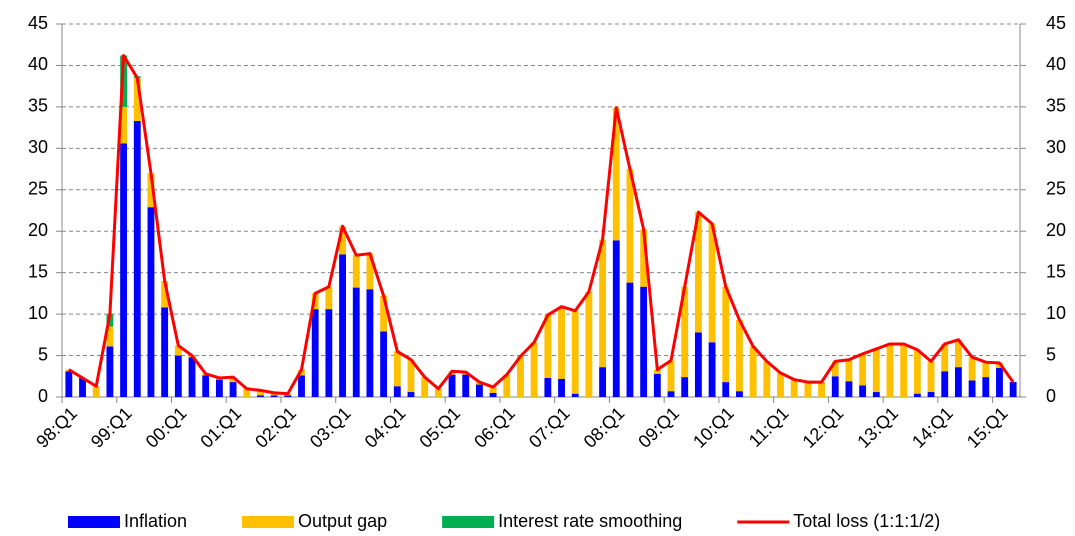  I want to click on x-tick-label: 13:Q1, so click(877, 427).